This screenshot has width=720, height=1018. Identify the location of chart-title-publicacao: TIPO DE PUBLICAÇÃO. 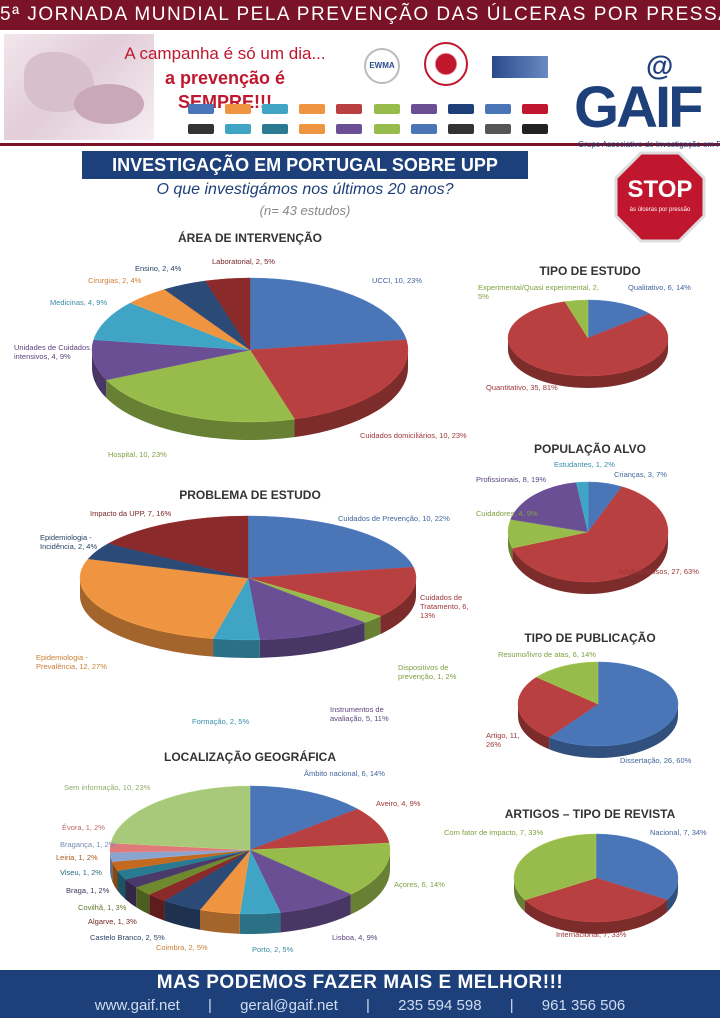
(590, 638).